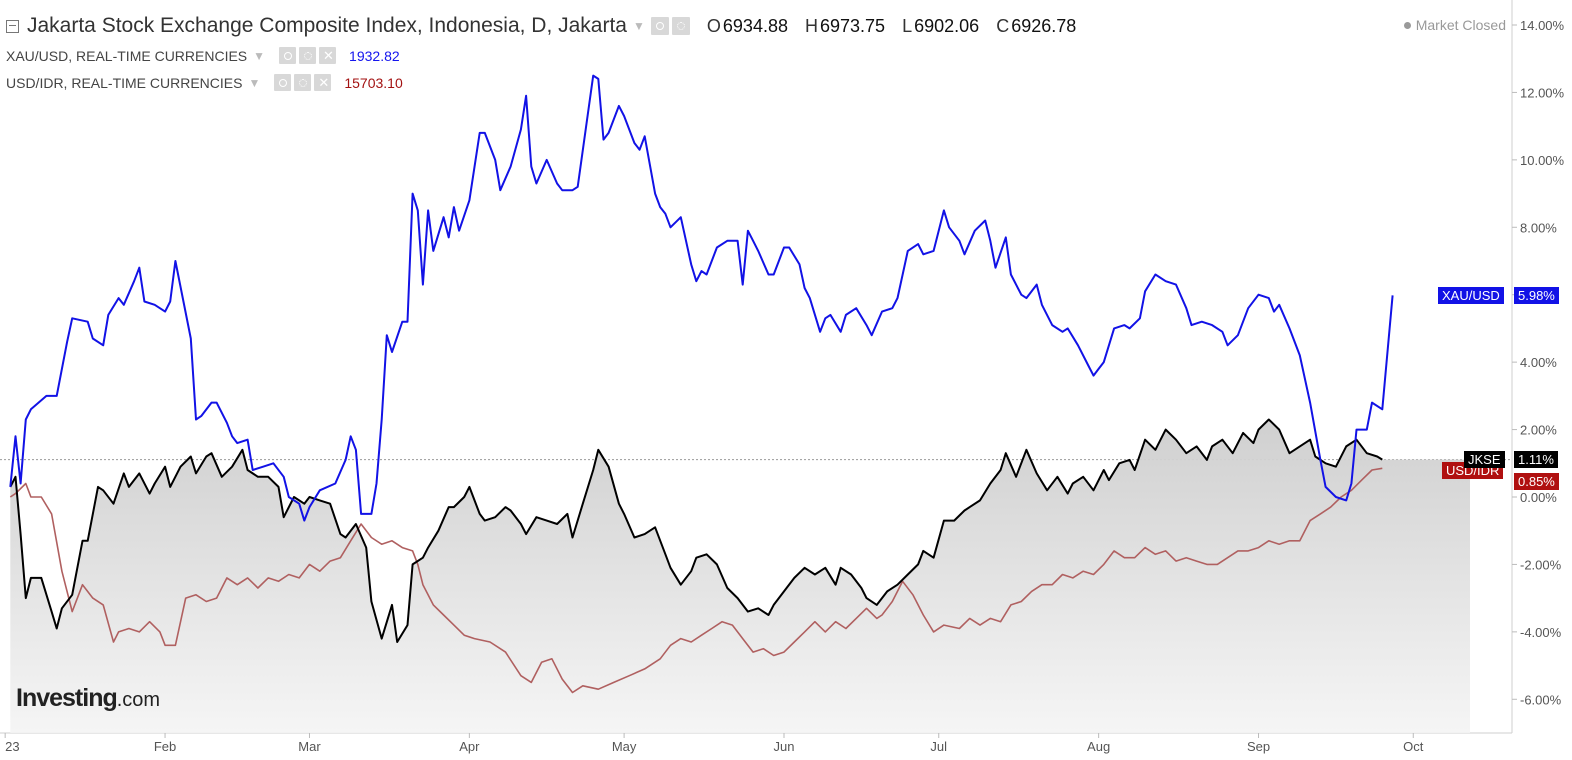  What do you see at coordinates (907, 25) in the screenshot?
I see `low-key: L` at bounding box center [907, 25].